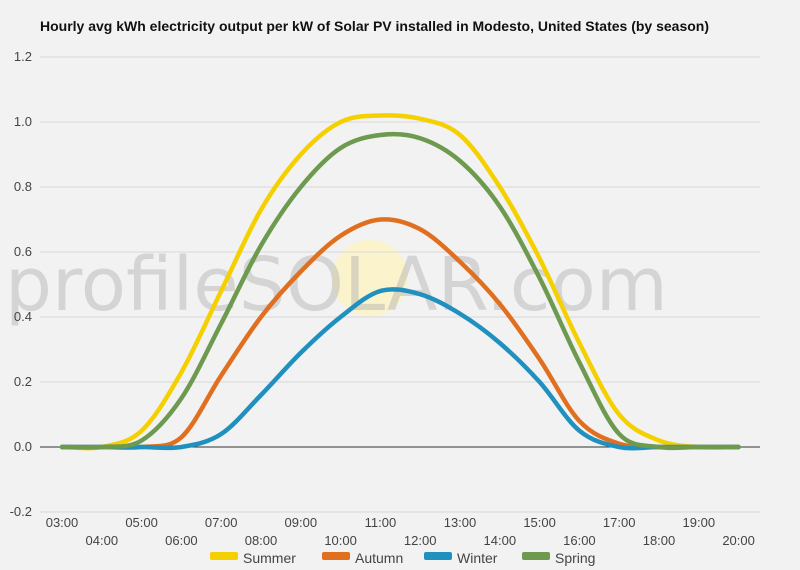 This screenshot has width=800, height=570. I want to click on legend-swatch-autumn, so click(336, 556).